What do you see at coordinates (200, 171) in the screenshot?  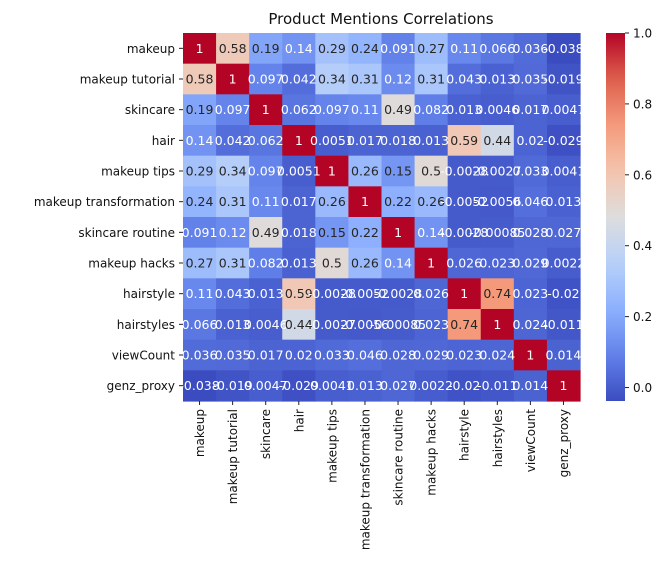 I see `cell-label-4-0: 0.29` at bounding box center [200, 171].